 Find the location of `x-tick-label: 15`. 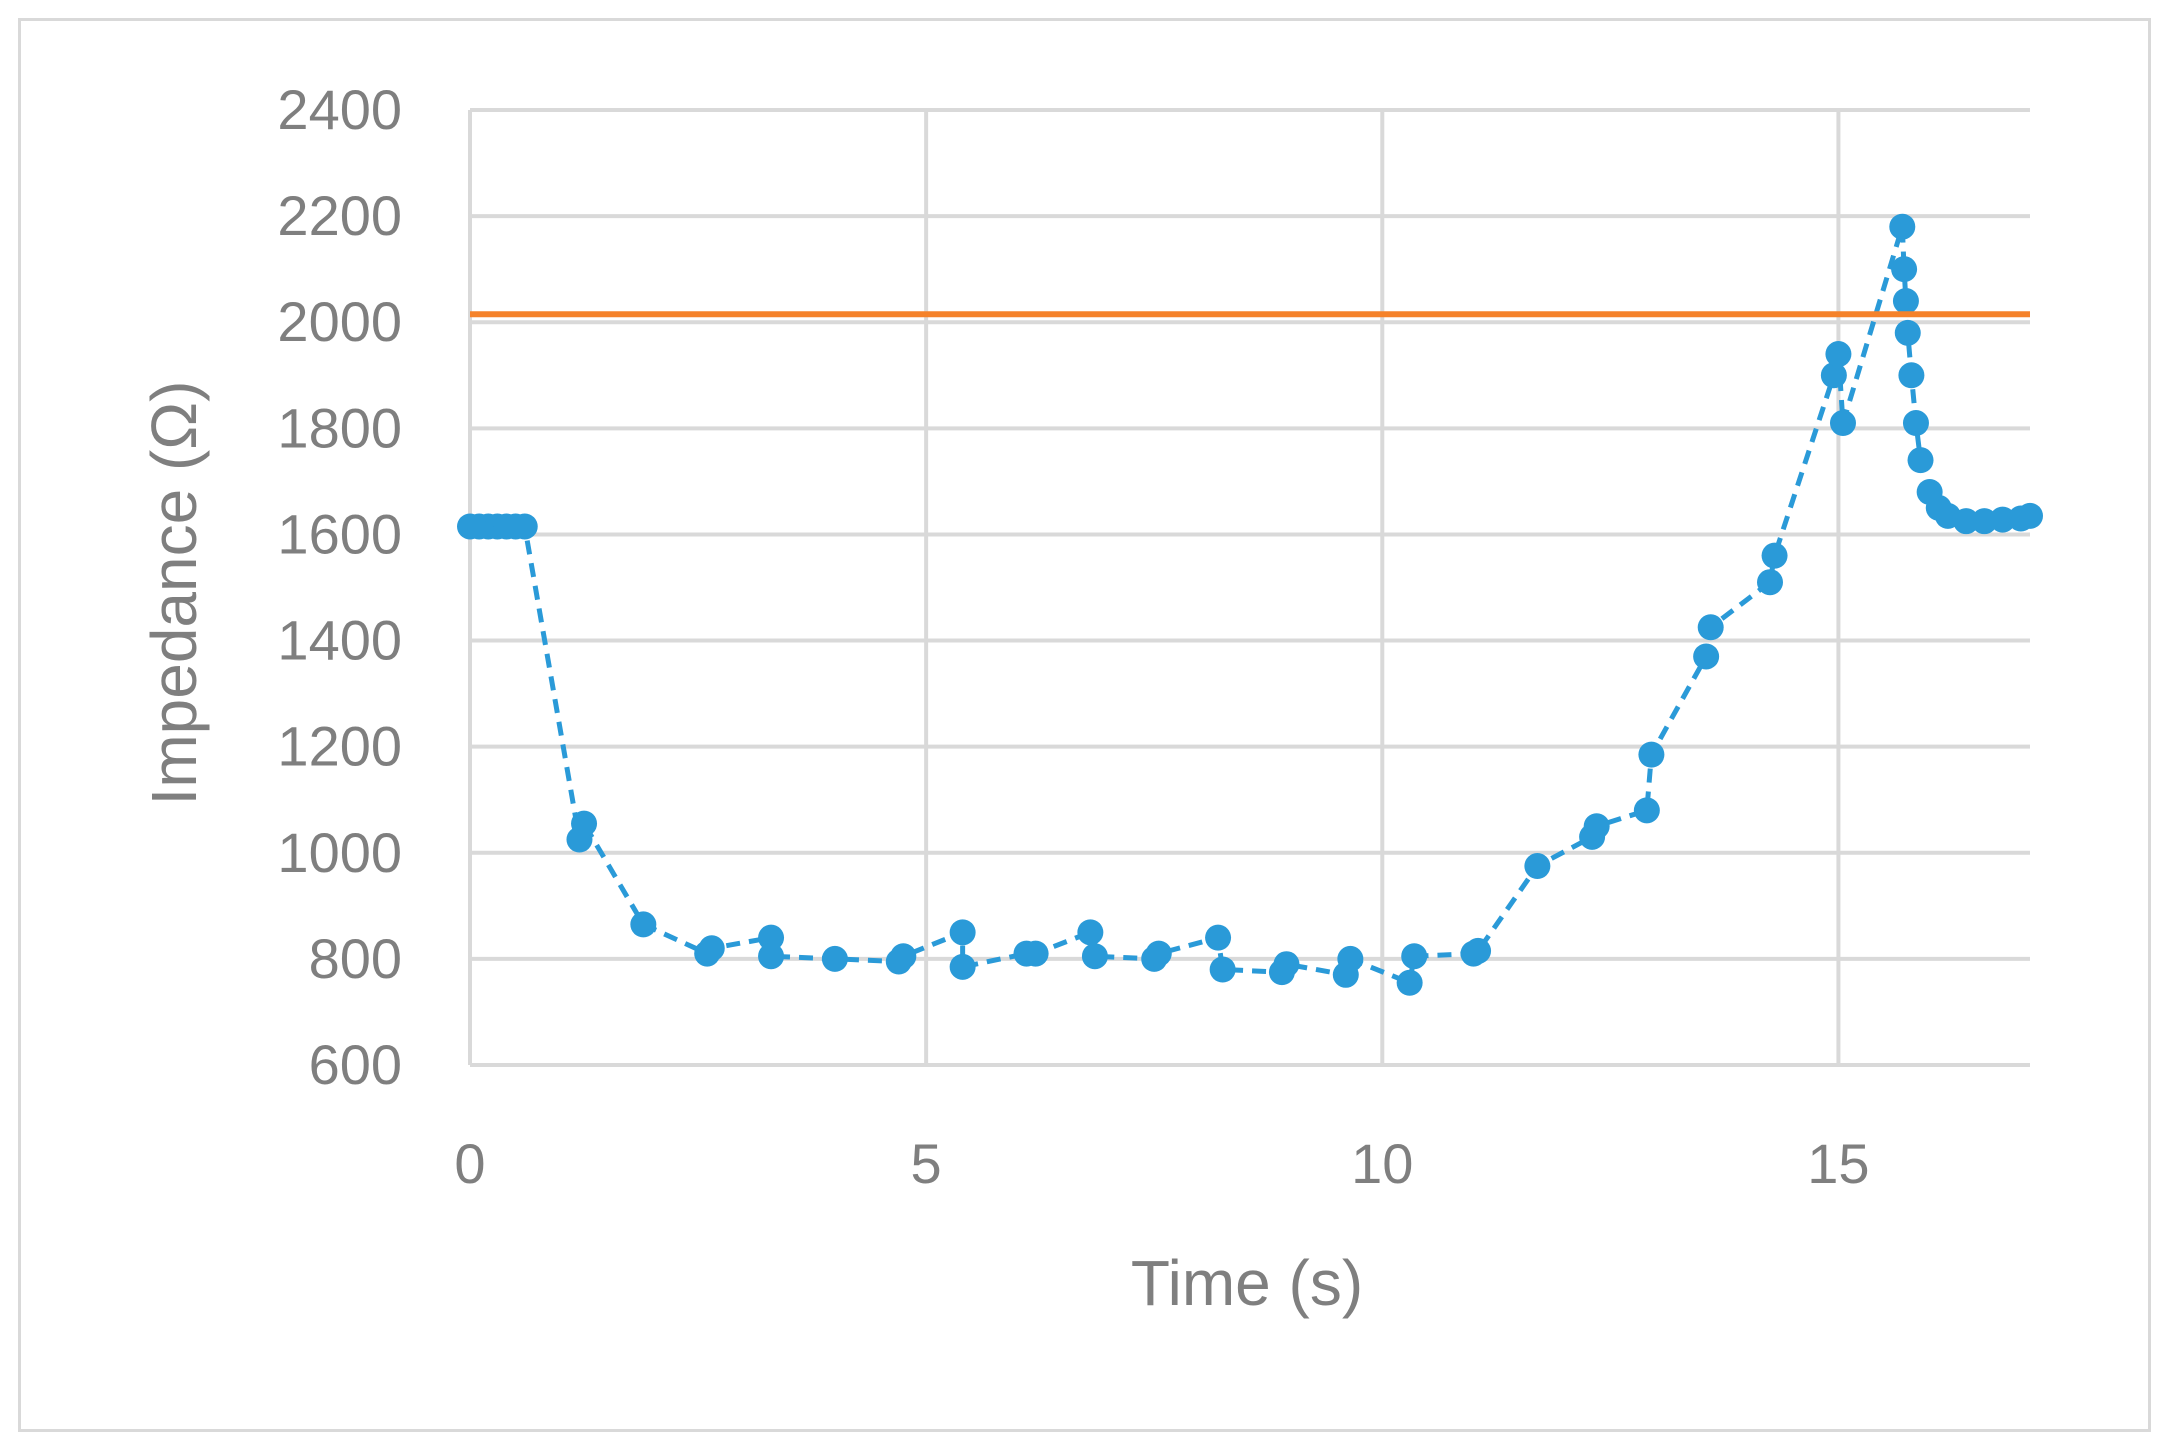

x-tick-label: 15 is located at coordinates (1838, 1163).